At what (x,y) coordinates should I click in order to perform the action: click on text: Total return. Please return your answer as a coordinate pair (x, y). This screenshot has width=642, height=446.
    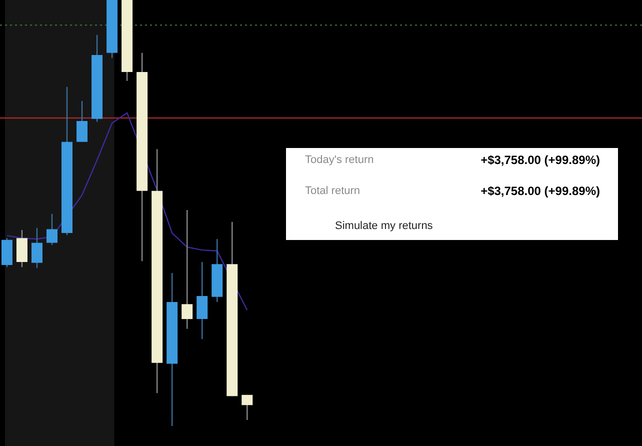
    Looking at the image, I should click on (332, 191).